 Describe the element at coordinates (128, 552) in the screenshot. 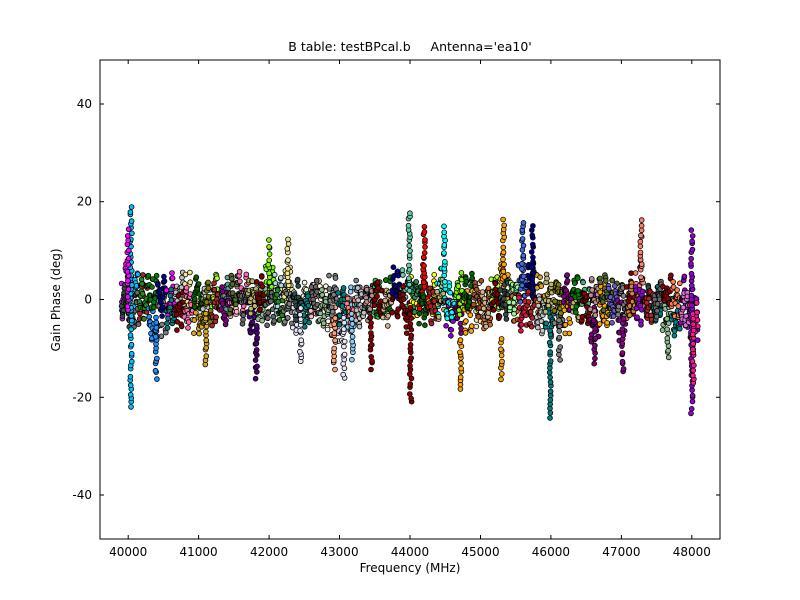

I see `x-tick-label: 40000` at that location.